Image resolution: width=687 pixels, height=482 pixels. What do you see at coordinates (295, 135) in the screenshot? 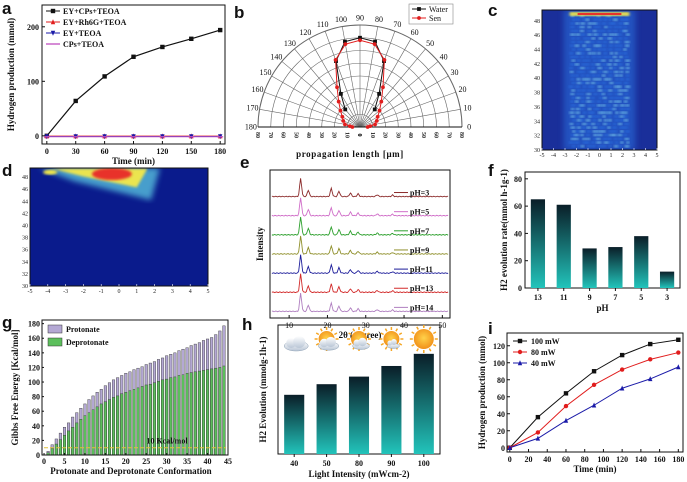
I see `radial-tick-label-left: 50` at bounding box center [295, 135].